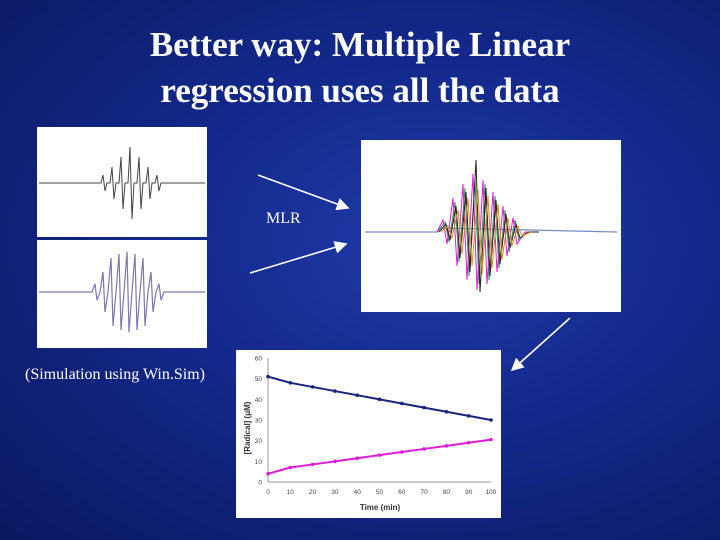  Describe the element at coordinates (380, 507) in the screenshot. I see `x-axis-label: Time (min)` at that location.